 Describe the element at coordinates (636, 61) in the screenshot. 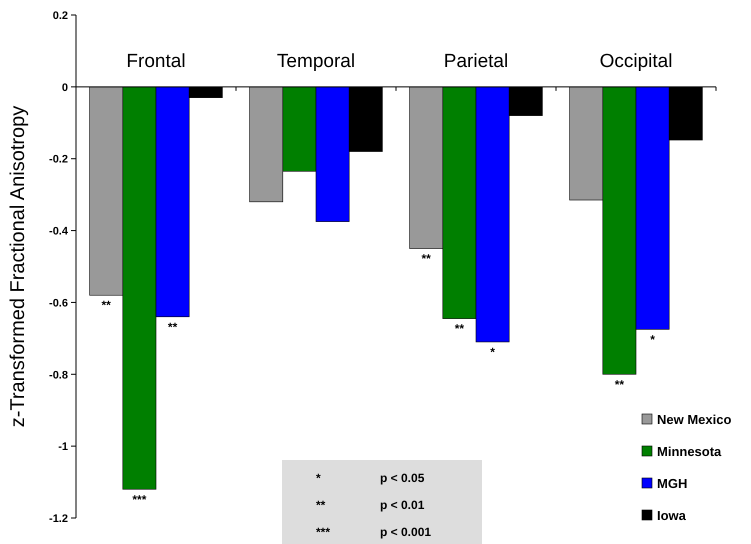

I see `x-tick-label: Occipital` at that location.